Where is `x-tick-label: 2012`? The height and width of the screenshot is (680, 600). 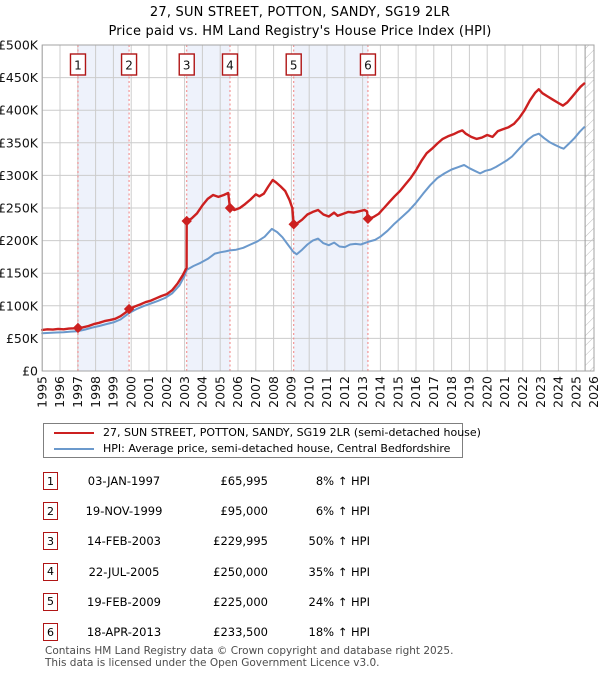
x-tick-label: 2012 is located at coordinates (344, 392).